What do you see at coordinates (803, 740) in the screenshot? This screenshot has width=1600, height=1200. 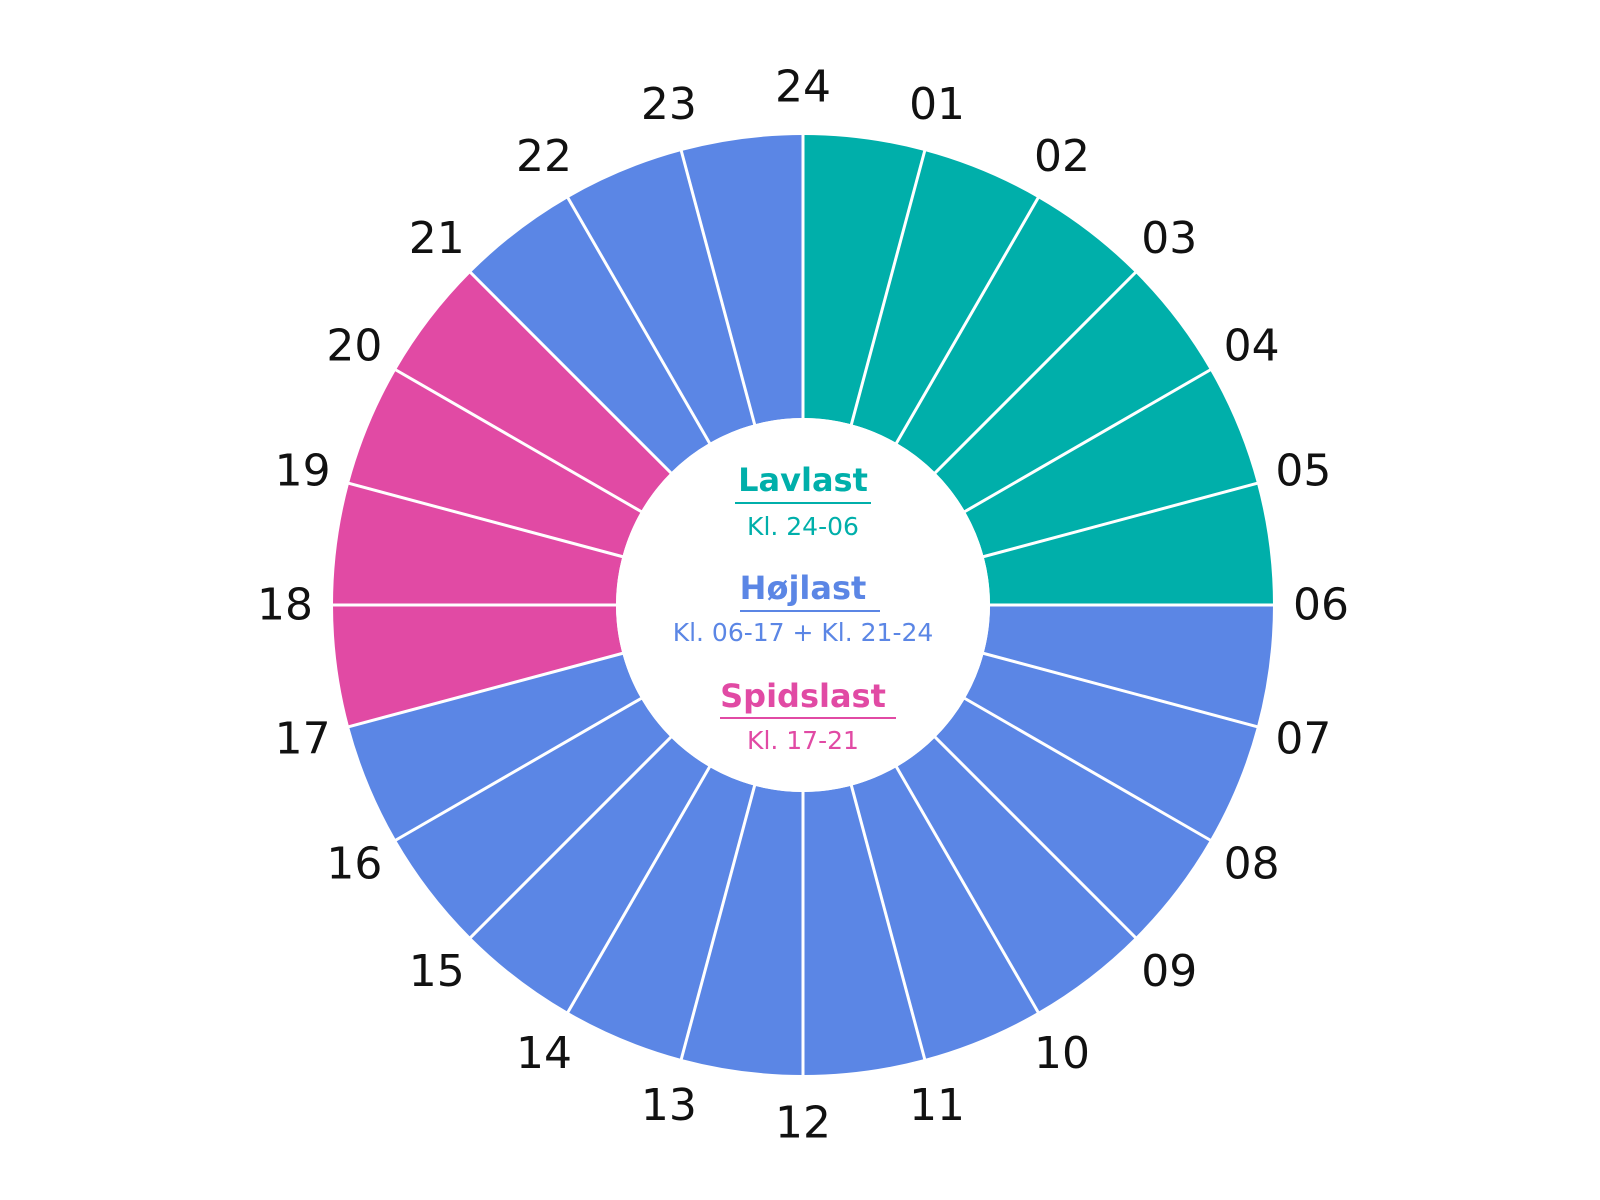 I see `legend-spidslast-subtitle: Kl. 17-21` at bounding box center [803, 740].